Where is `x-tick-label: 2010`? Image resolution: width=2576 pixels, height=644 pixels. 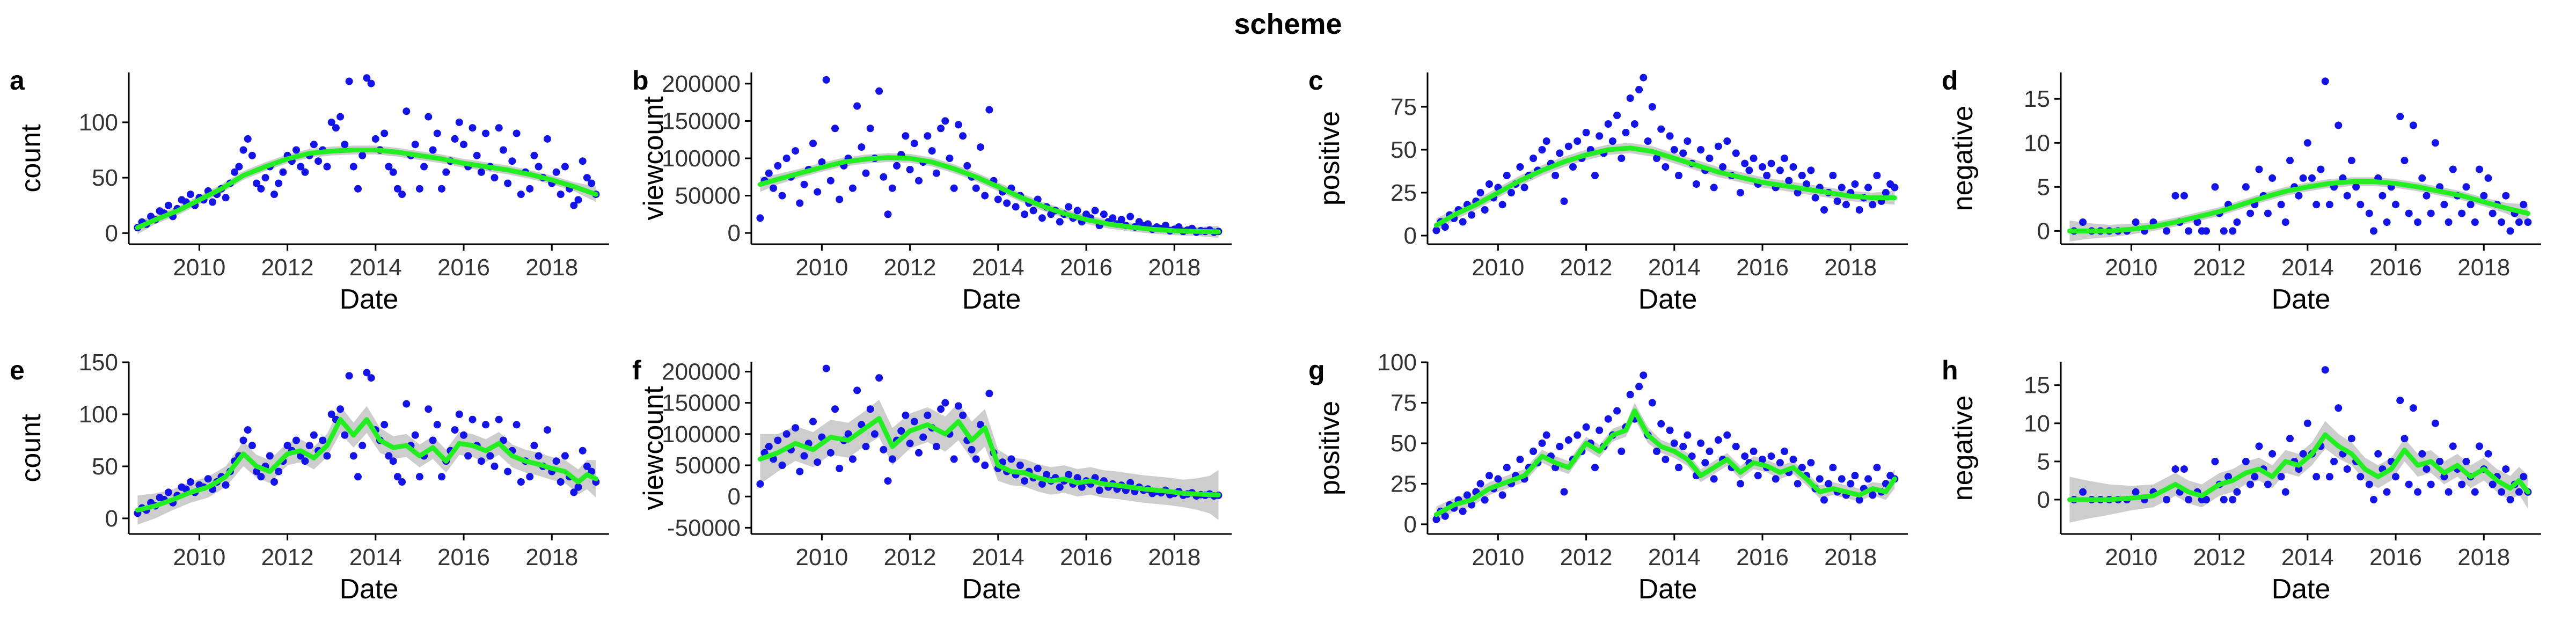
x-tick-label: 2010 is located at coordinates (199, 267).